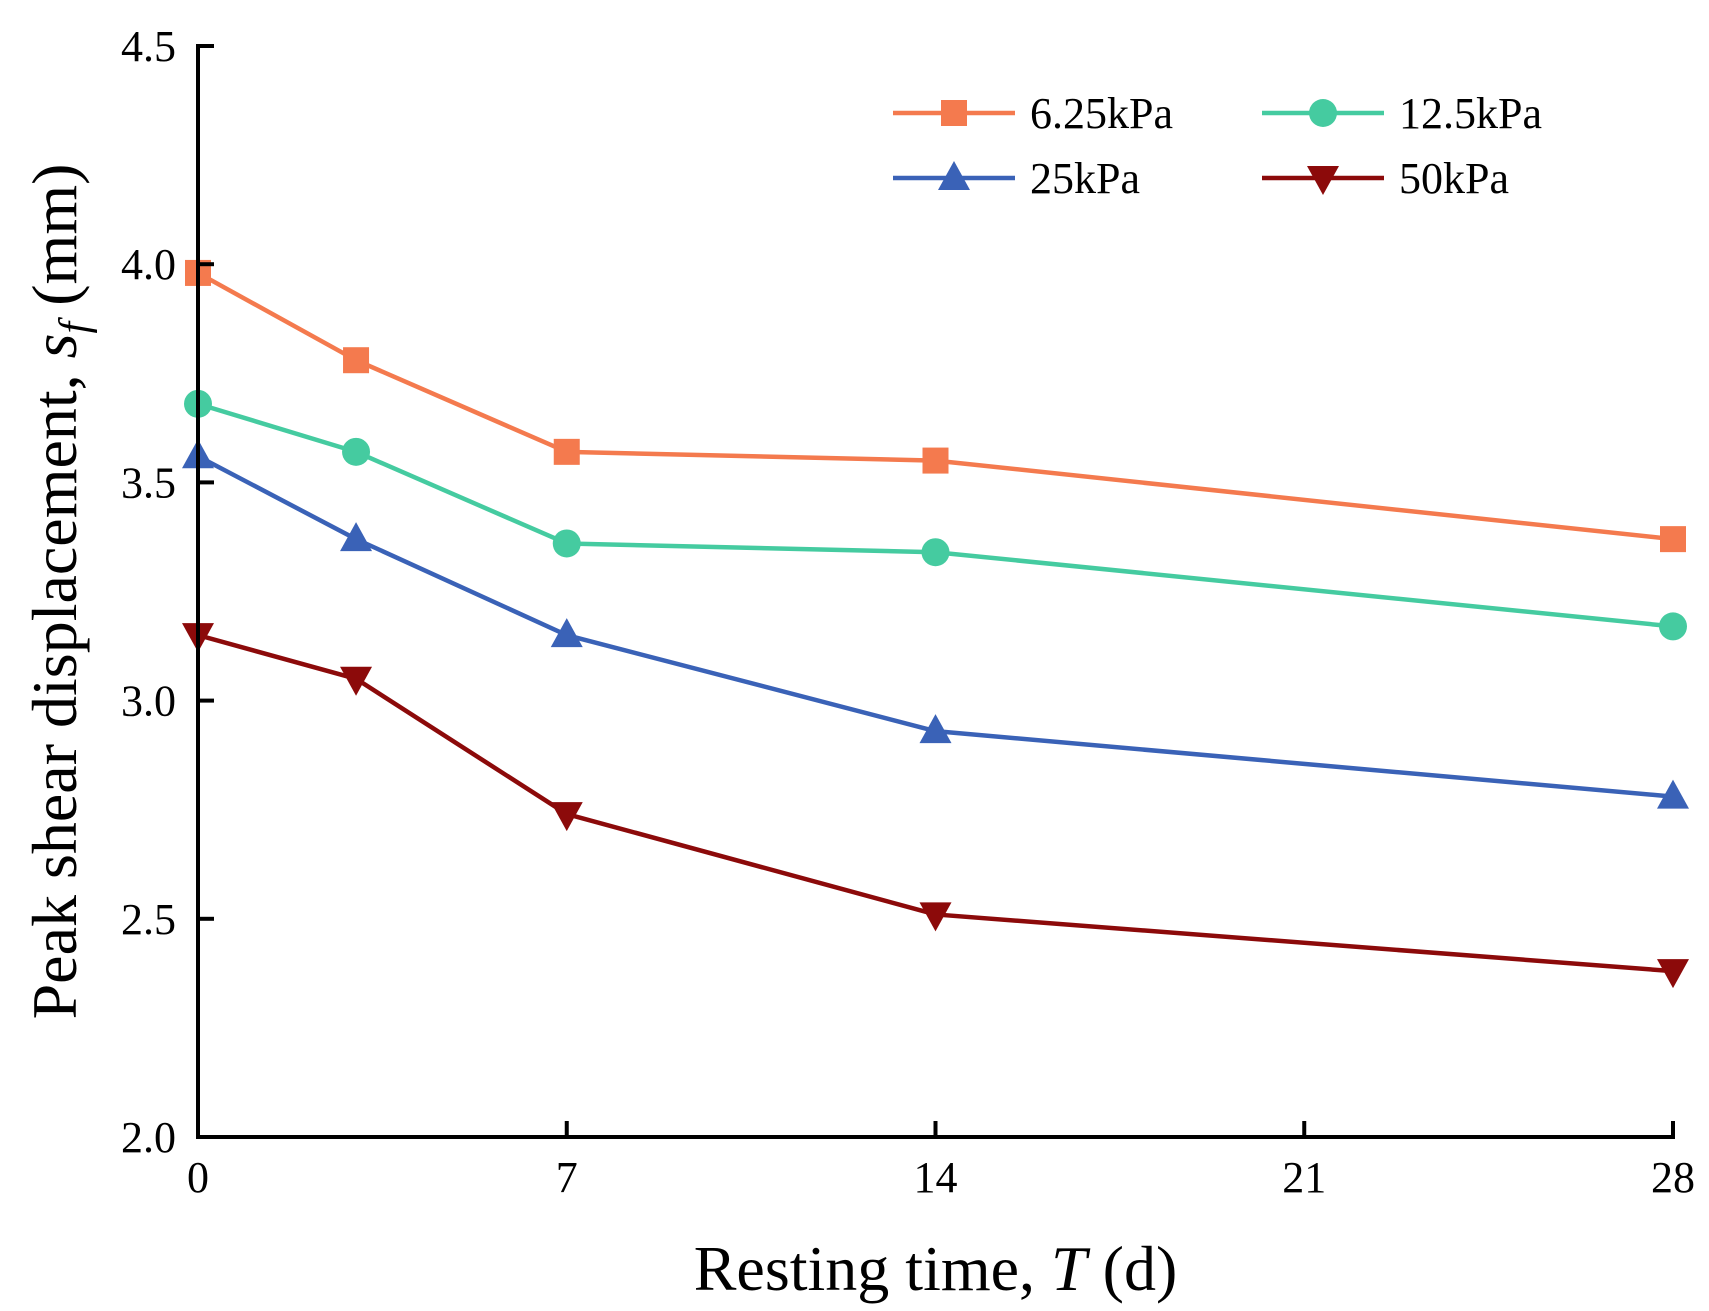 The width and height of the screenshot is (1709, 1311). What do you see at coordinates (148, 46) in the screenshot?
I see `y-tick-label: 4.5` at bounding box center [148, 46].